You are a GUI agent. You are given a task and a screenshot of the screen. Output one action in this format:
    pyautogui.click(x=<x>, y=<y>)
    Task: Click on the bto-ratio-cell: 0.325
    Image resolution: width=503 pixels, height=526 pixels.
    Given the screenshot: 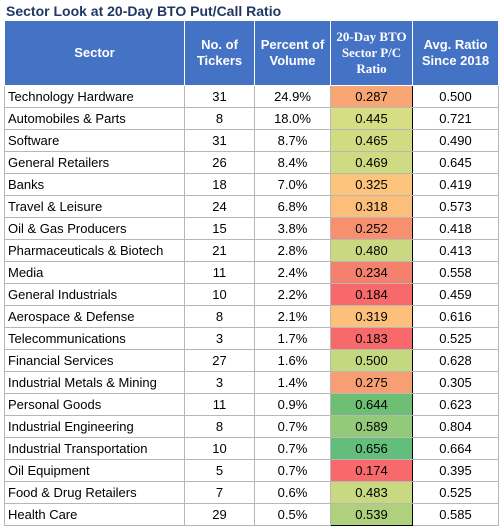 What is the action you would take?
    pyautogui.click(x=371, y=184)
    